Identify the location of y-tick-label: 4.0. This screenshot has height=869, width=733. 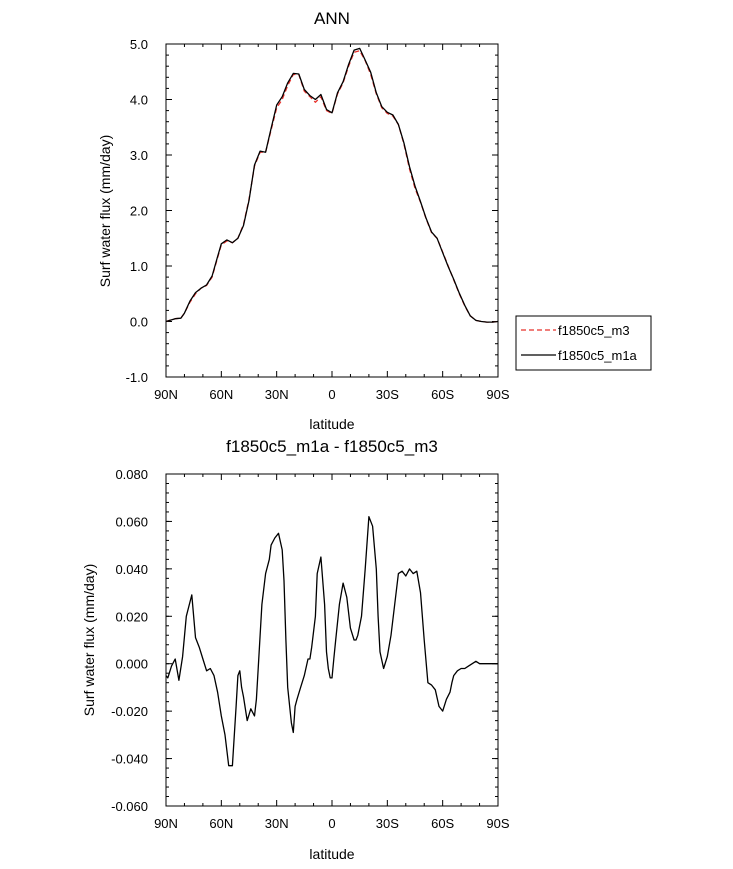
(139, 100).